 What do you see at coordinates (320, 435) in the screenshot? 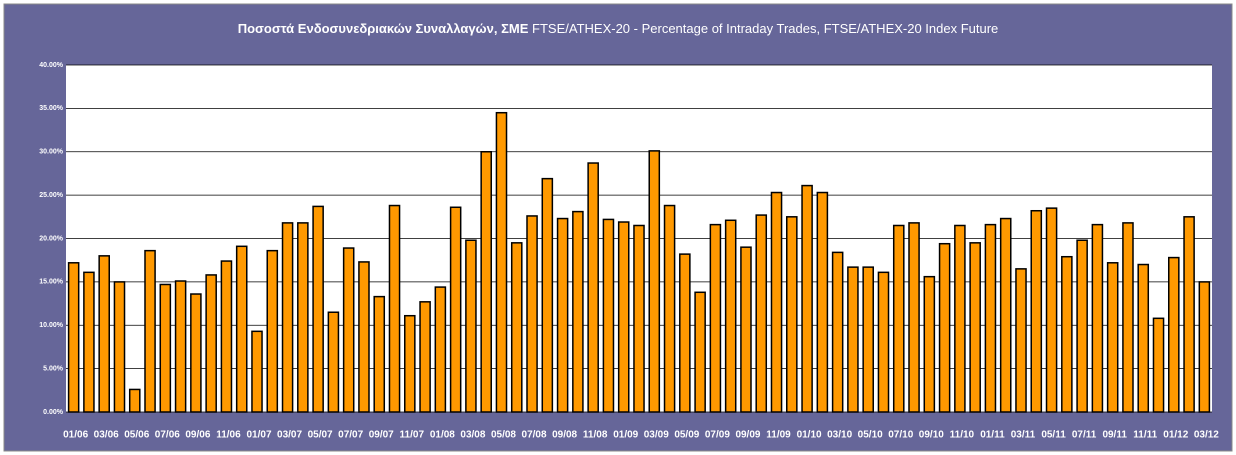
I see `x-tick-label: 05/07` at bounding box center [320, 435].